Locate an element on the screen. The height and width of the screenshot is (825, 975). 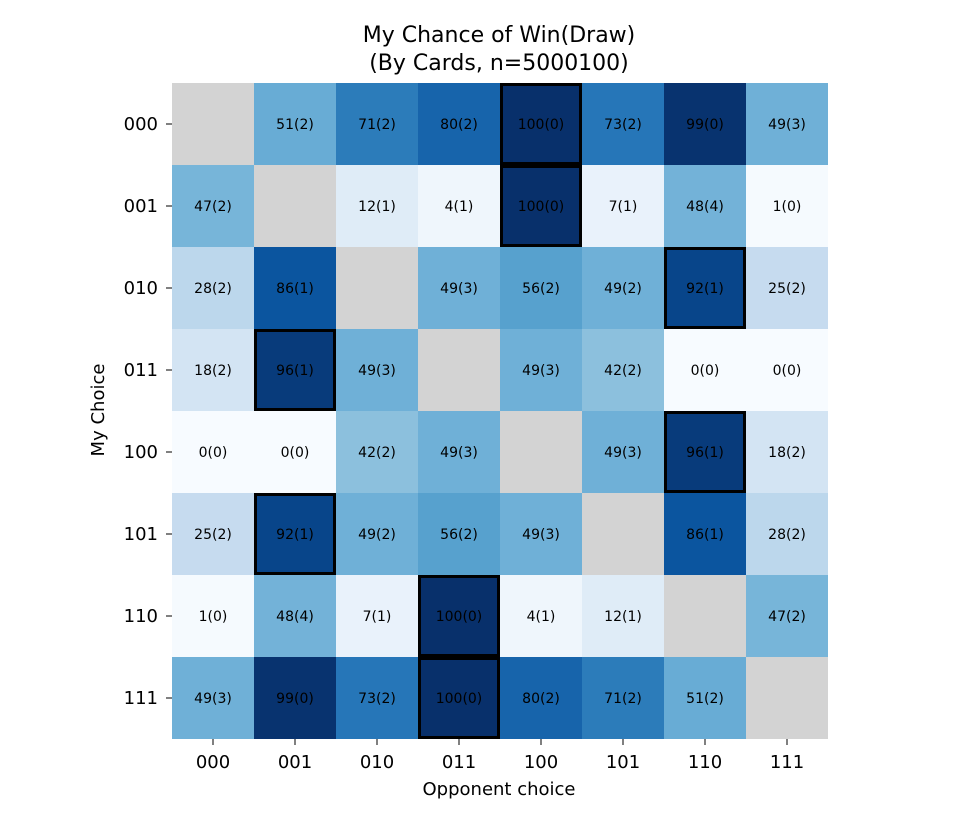
x-tick-label: 010 is located at coordinates (377, 762).